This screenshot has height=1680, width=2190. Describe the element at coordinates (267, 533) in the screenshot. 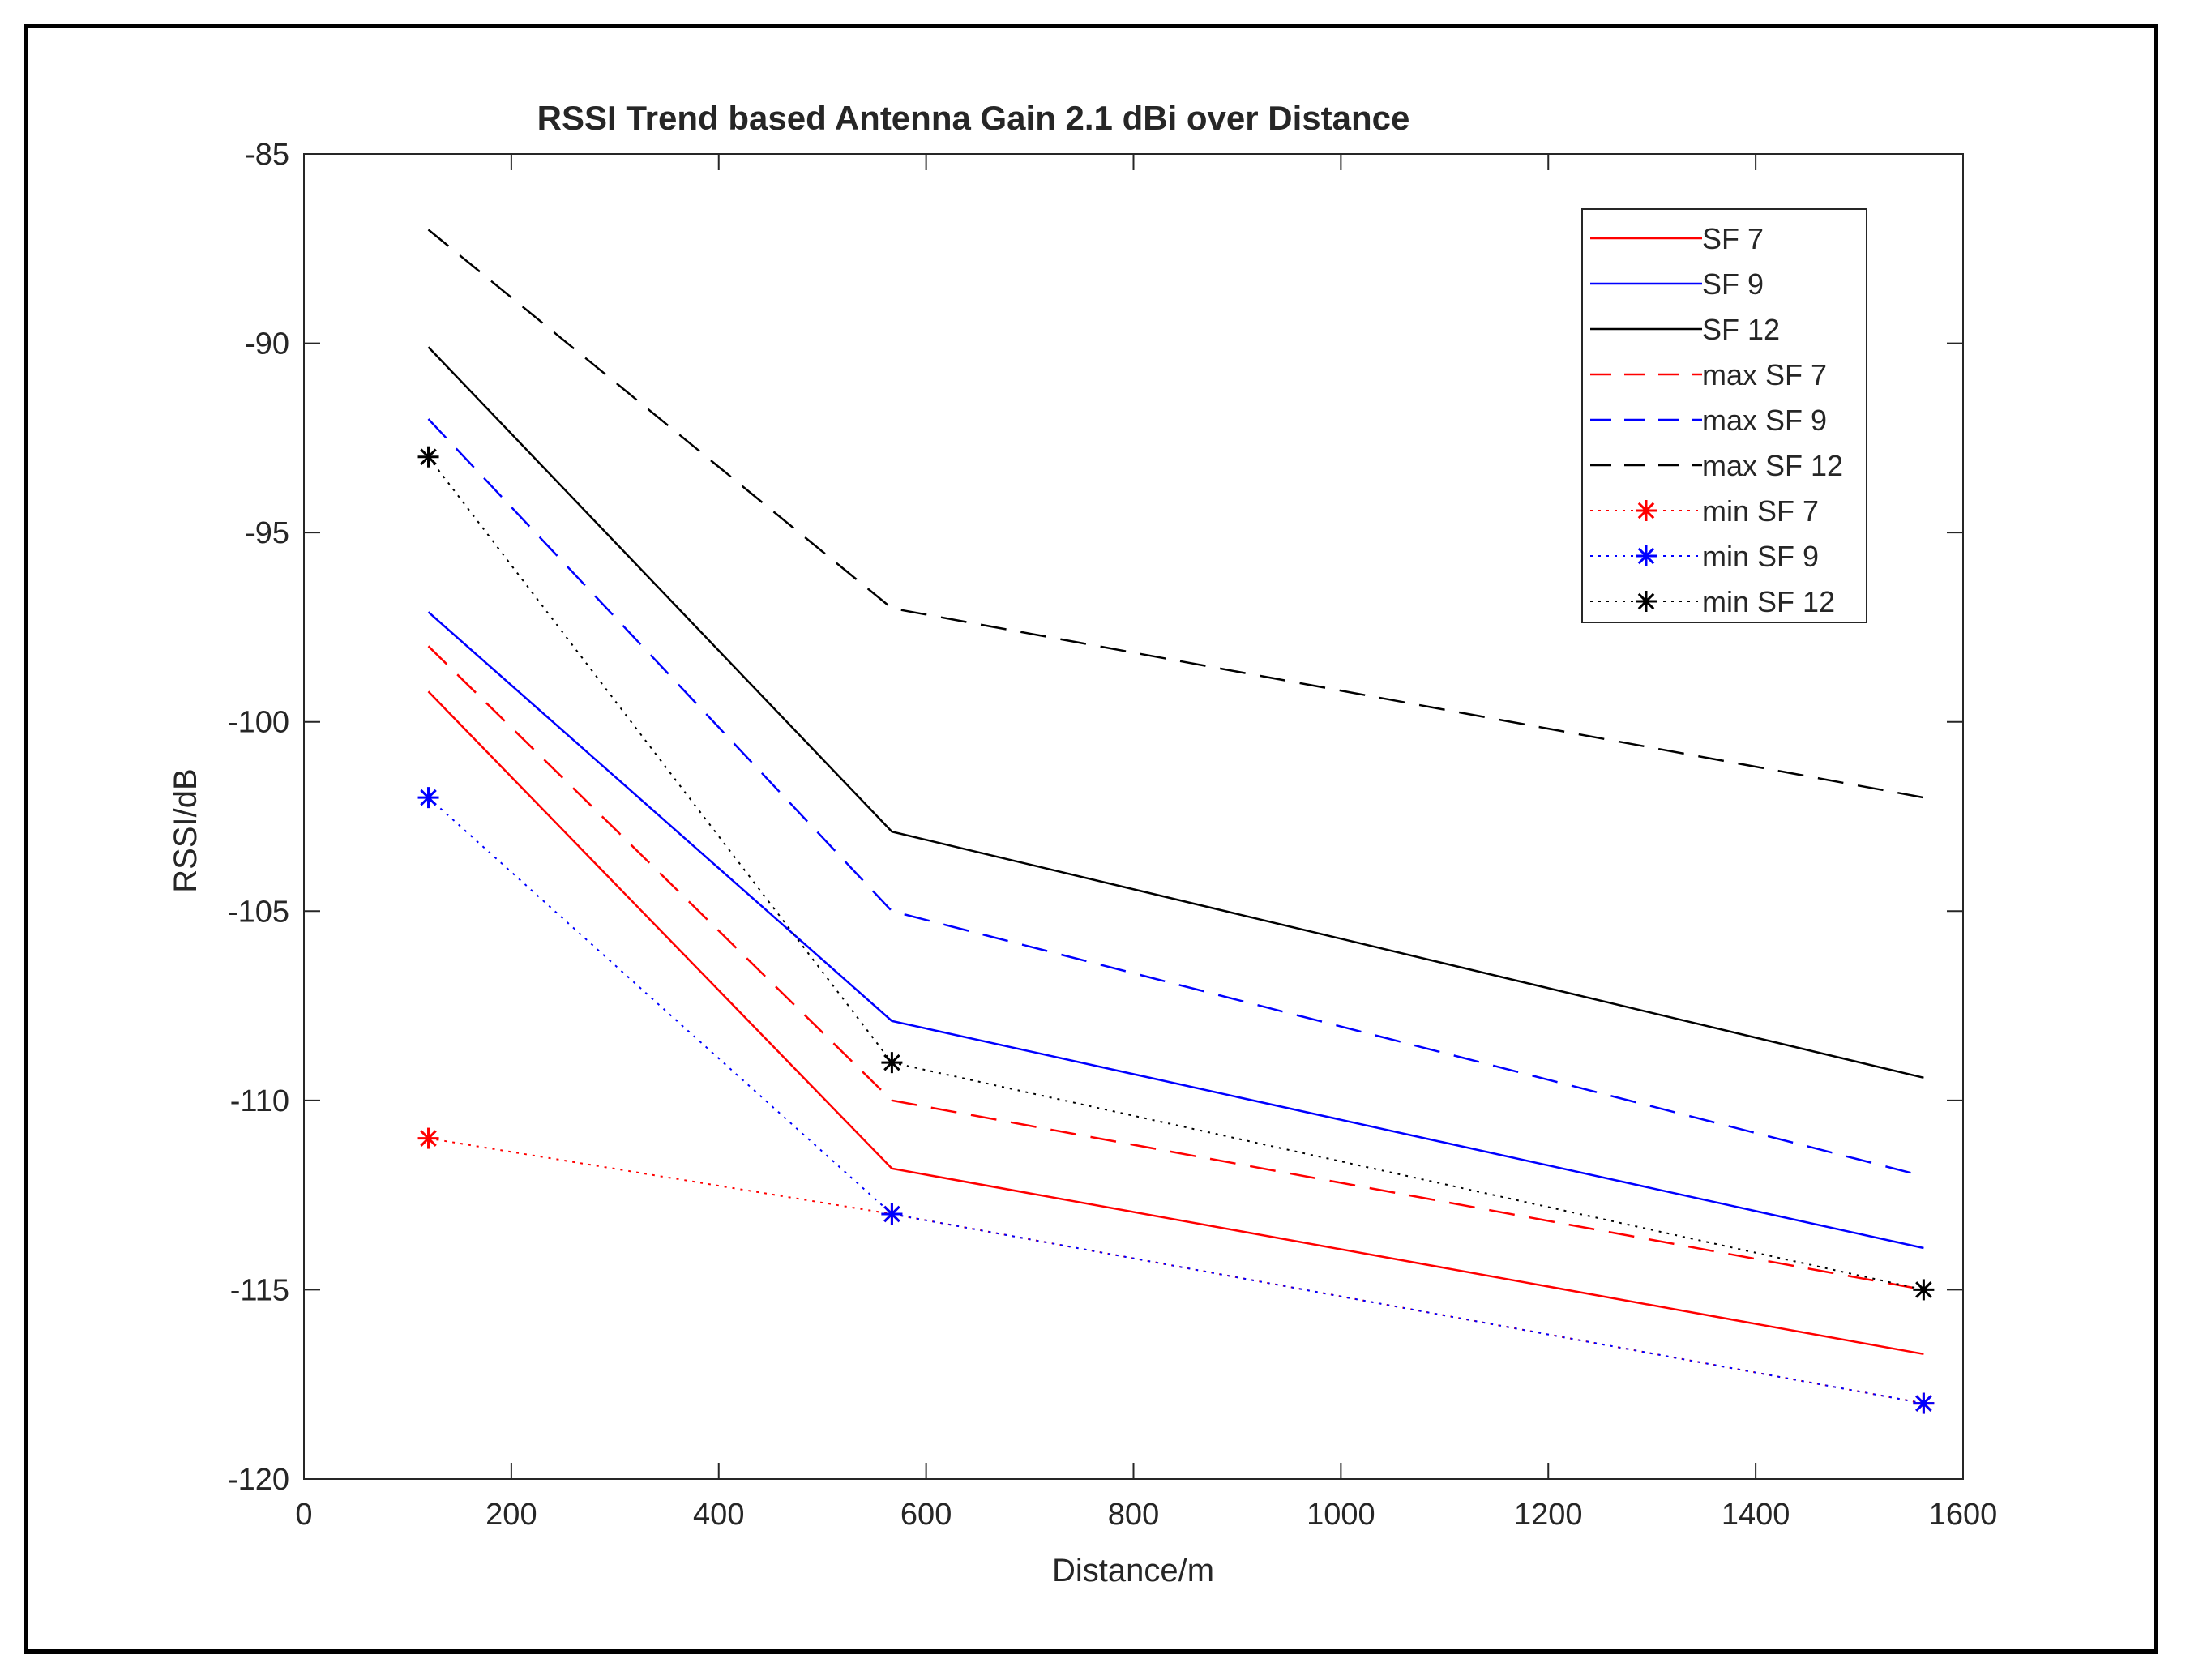

I see `y-tick-label: -95` at that location.